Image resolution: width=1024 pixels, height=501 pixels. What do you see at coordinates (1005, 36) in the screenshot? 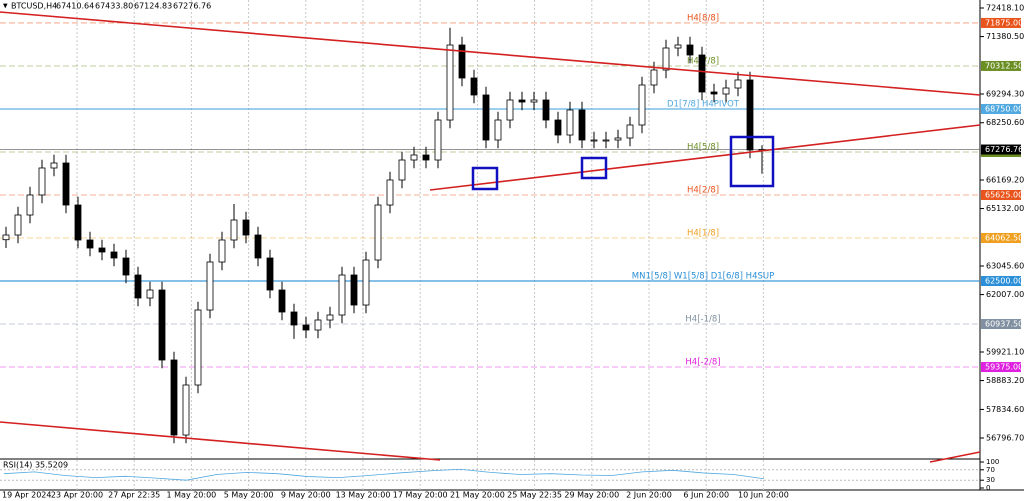
I see `y-tick-label: 71380.50` at bounding box center [1005, 36].